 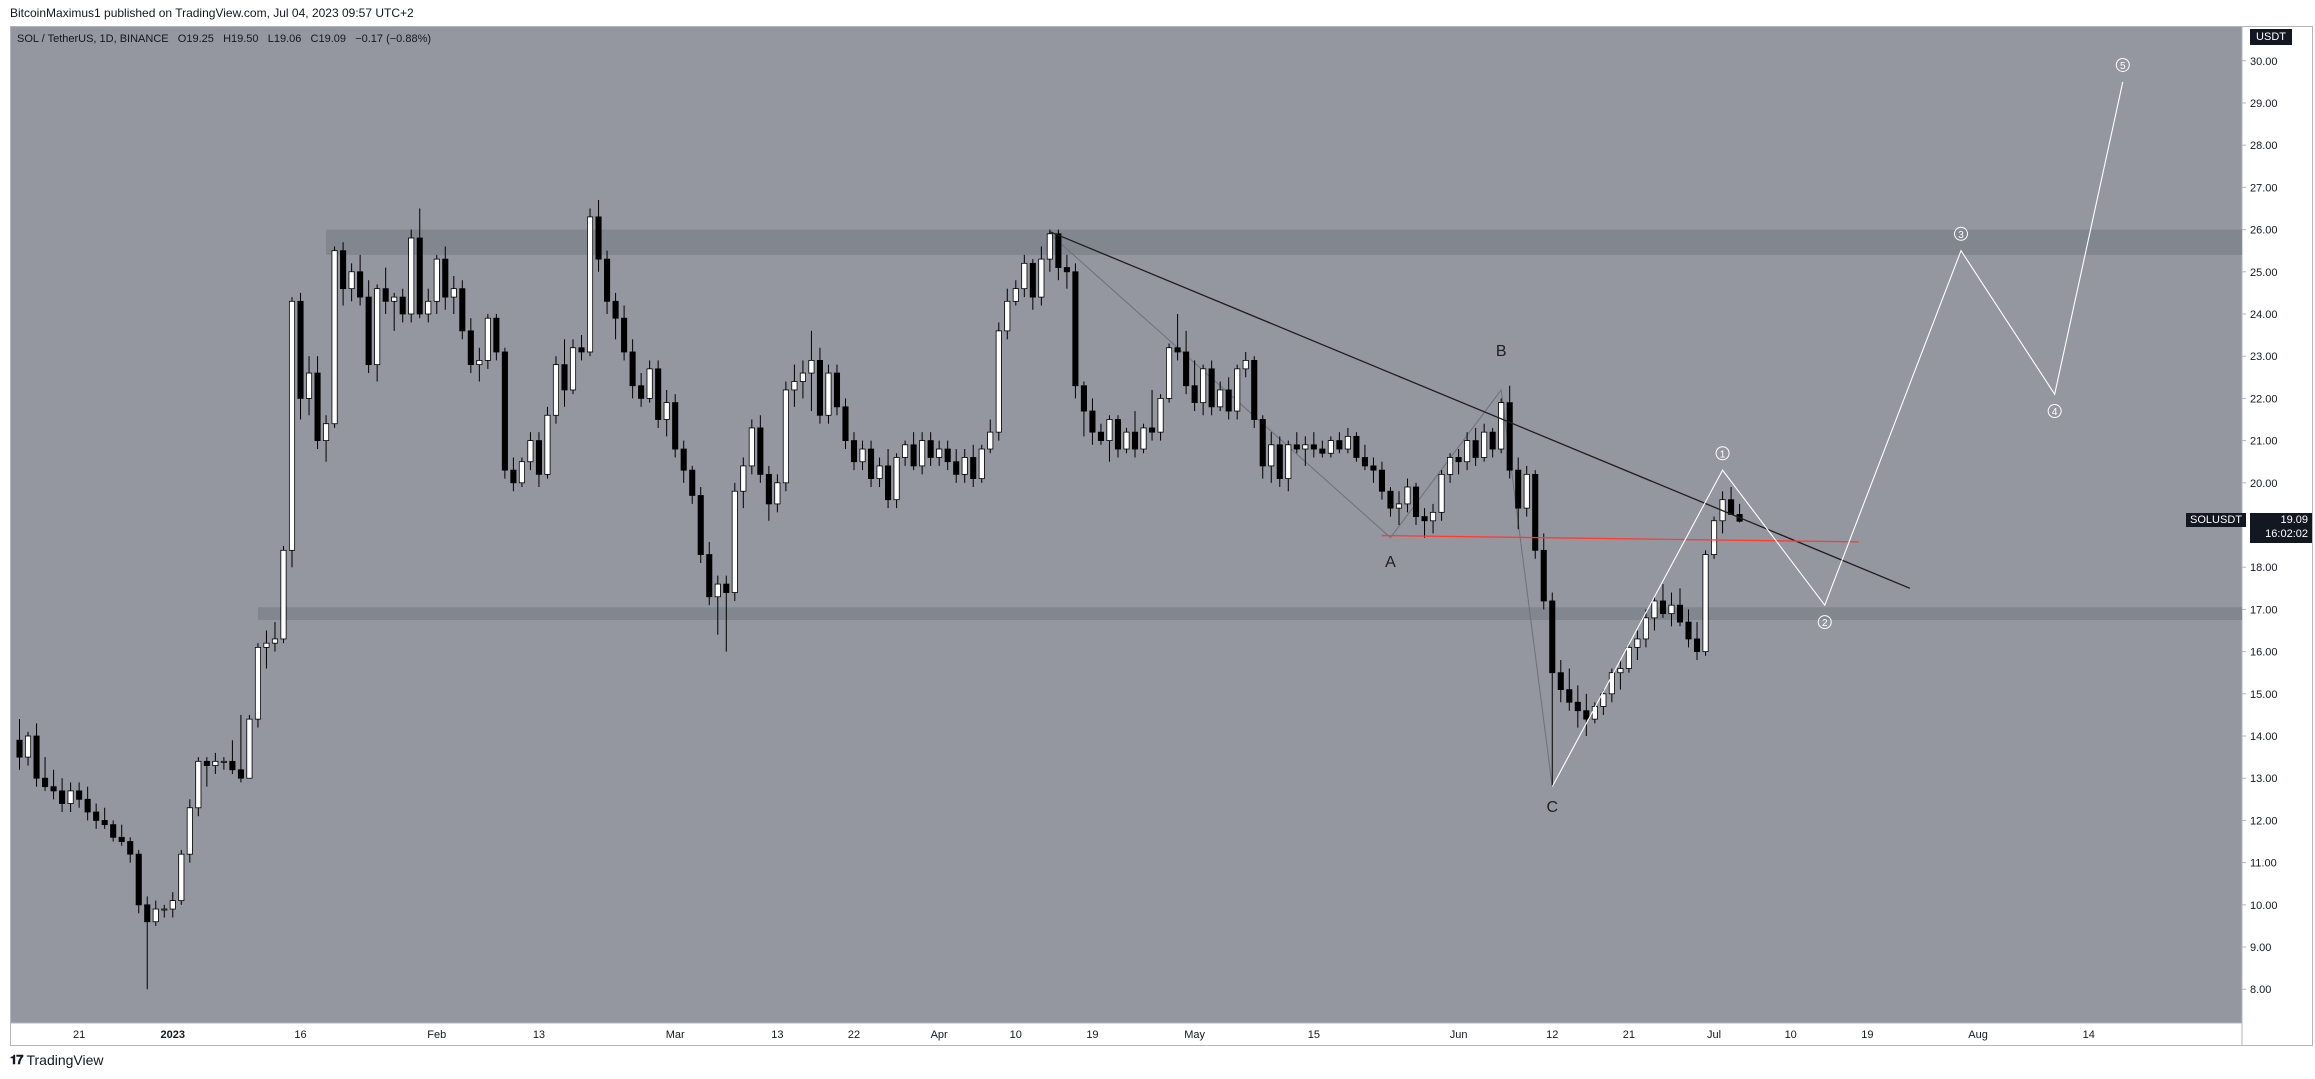 I want to click on legend-high-label: H, so click(x=227, y=39).